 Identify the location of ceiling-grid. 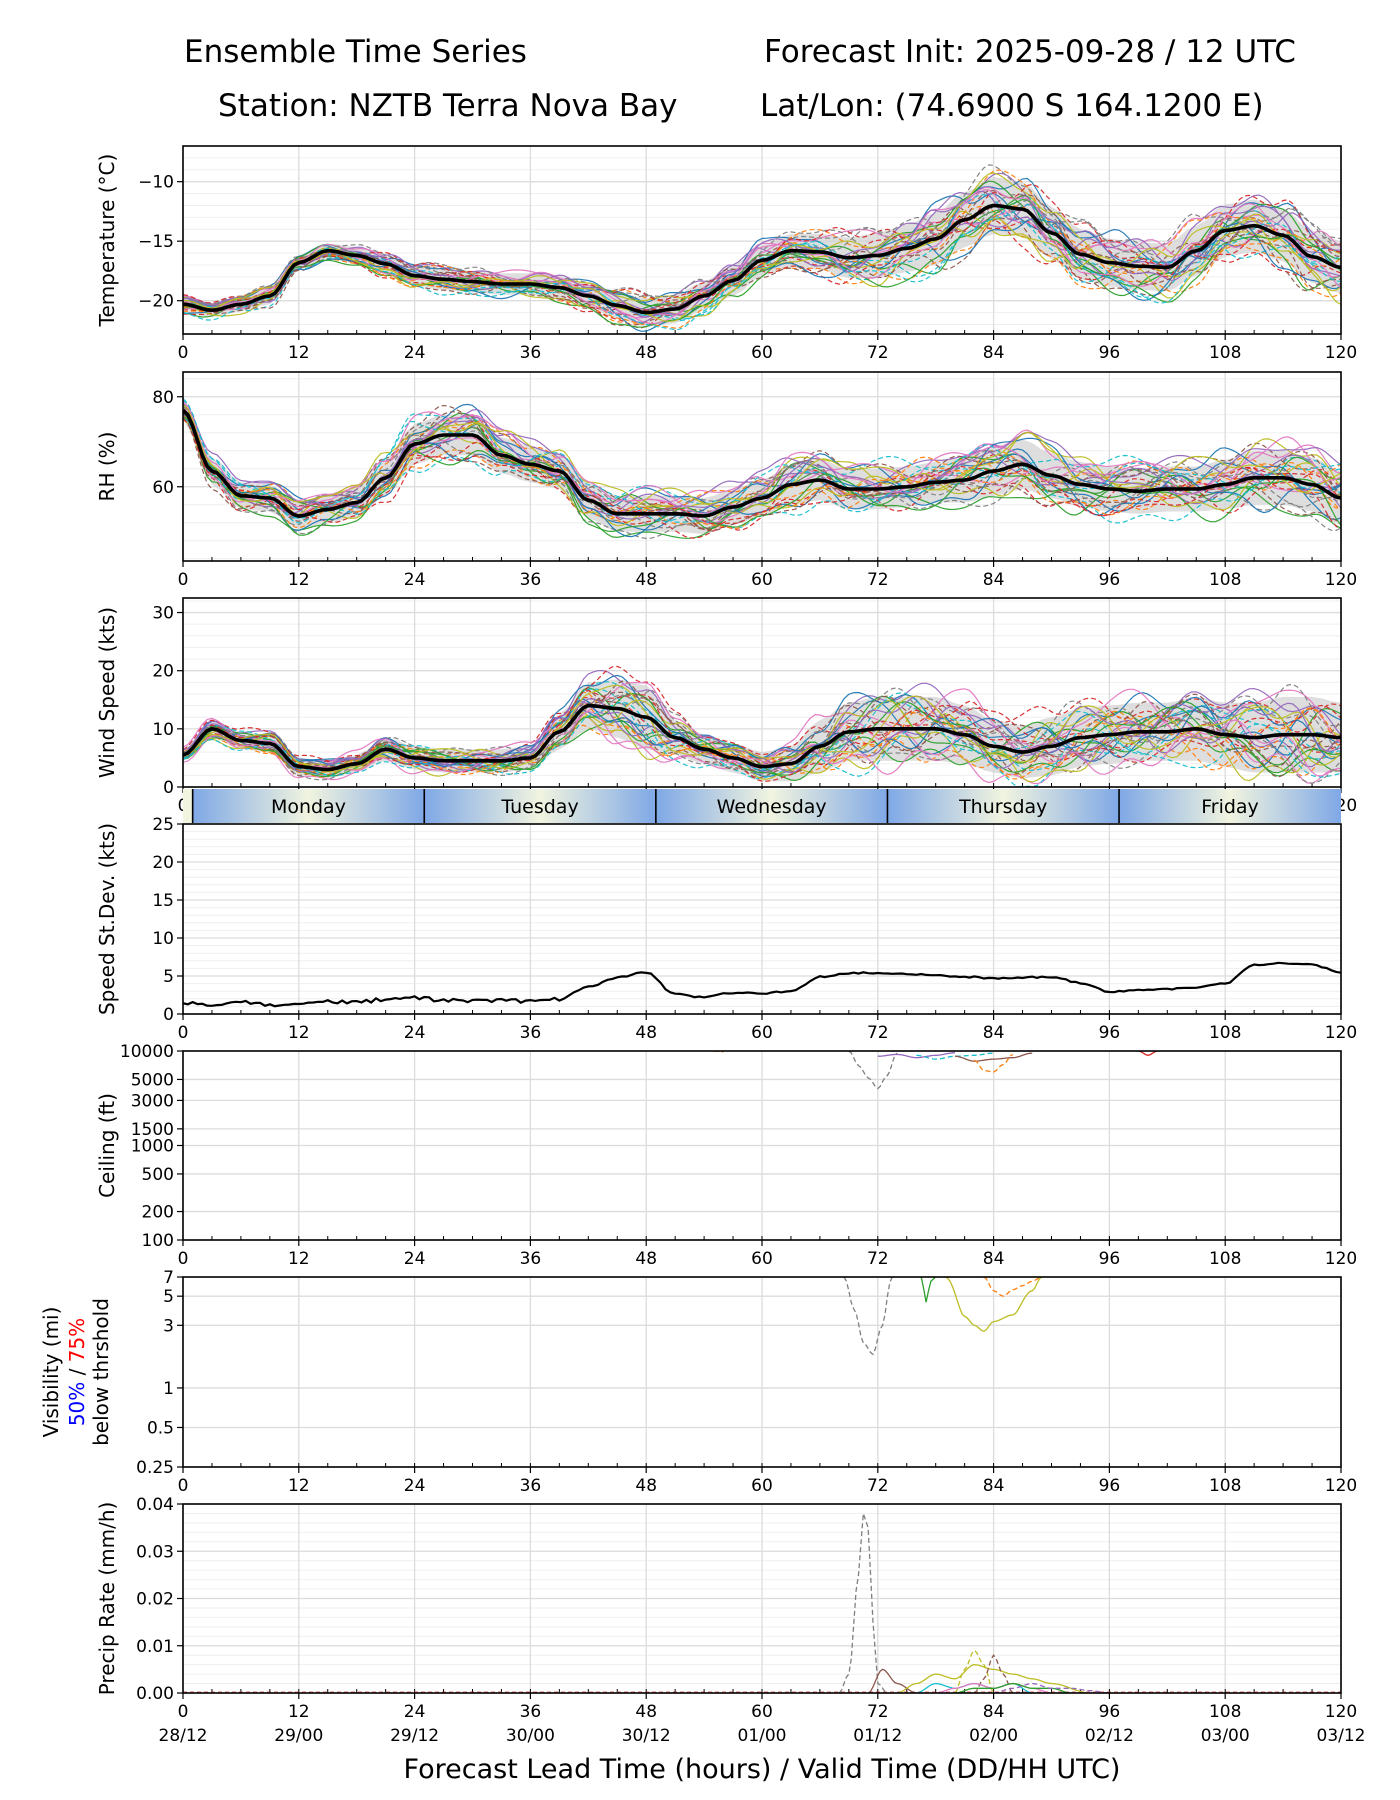
(762, 1145).